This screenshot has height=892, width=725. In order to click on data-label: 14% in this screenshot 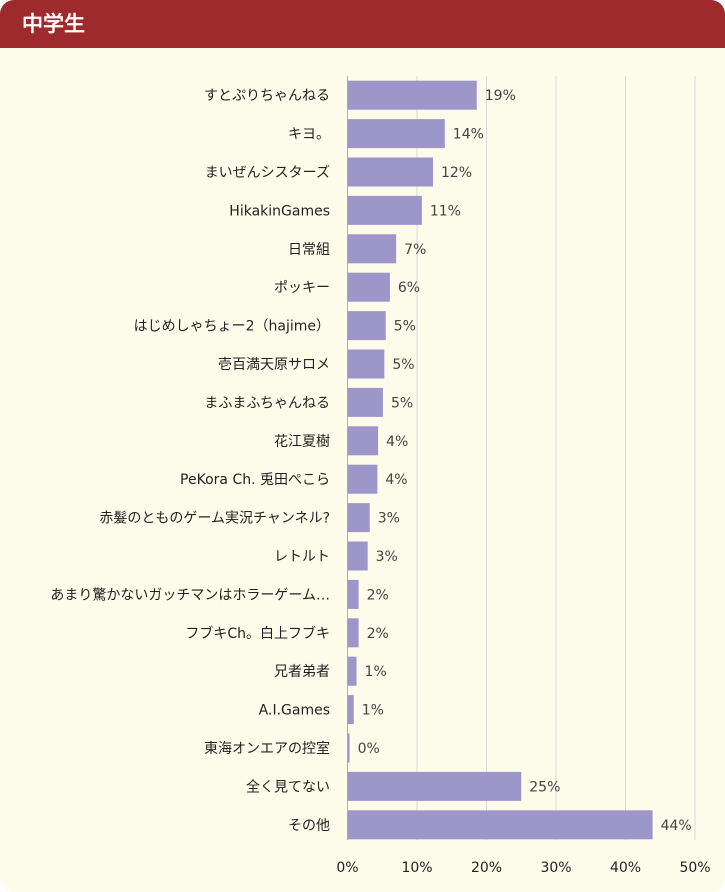, I will do `click(468, 135)`.